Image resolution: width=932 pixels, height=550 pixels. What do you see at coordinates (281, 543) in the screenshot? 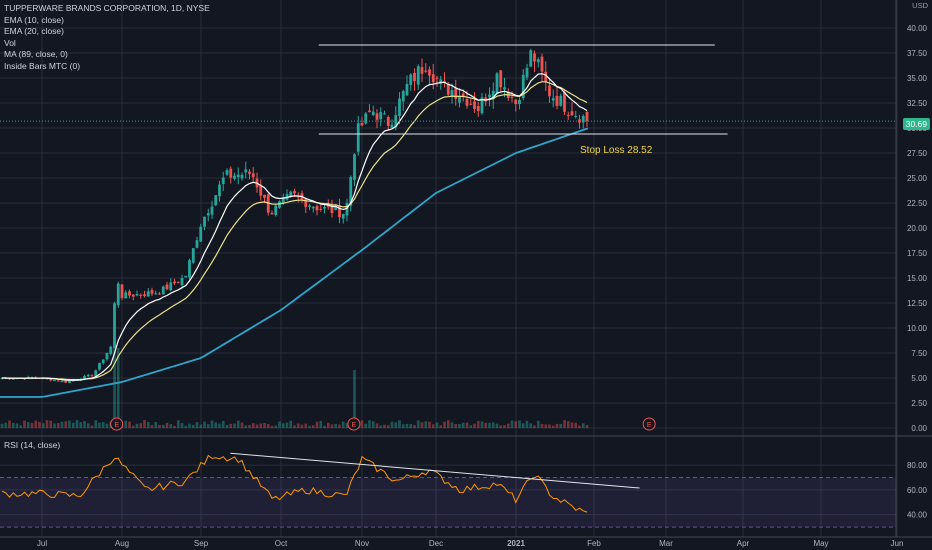
I see `time-axis-label: Oct` at bounding box center [281, 543].